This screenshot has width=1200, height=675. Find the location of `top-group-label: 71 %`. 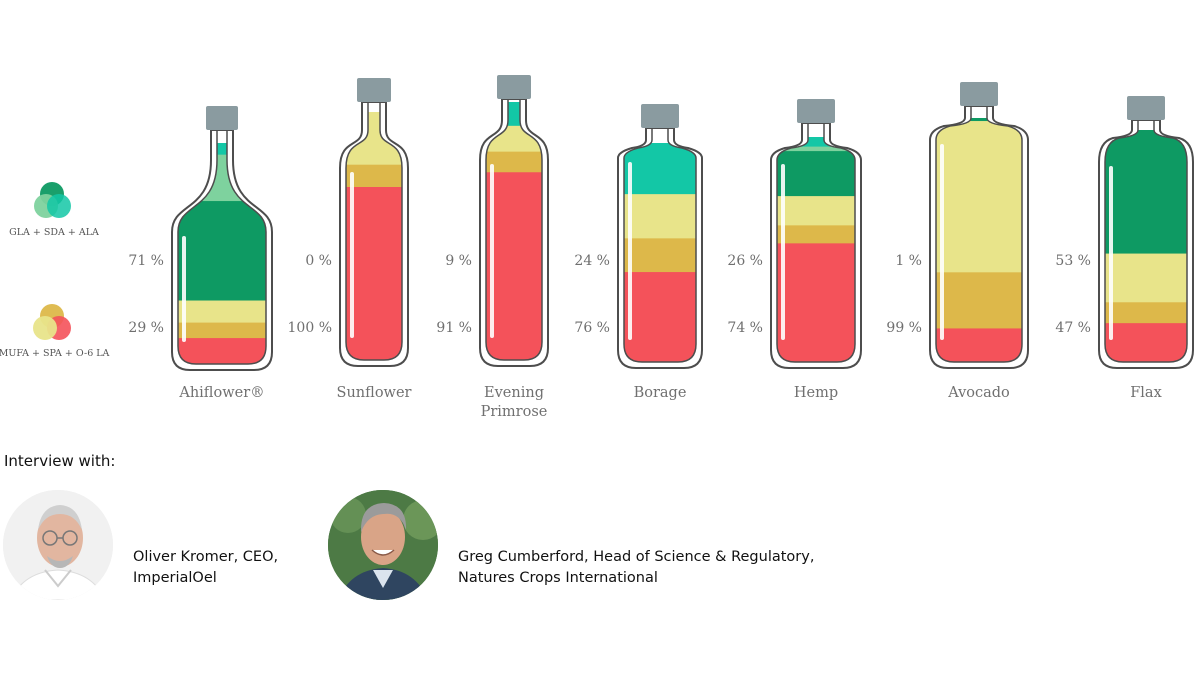

top-group-label: 71 % is located at coordinates (146, 261).